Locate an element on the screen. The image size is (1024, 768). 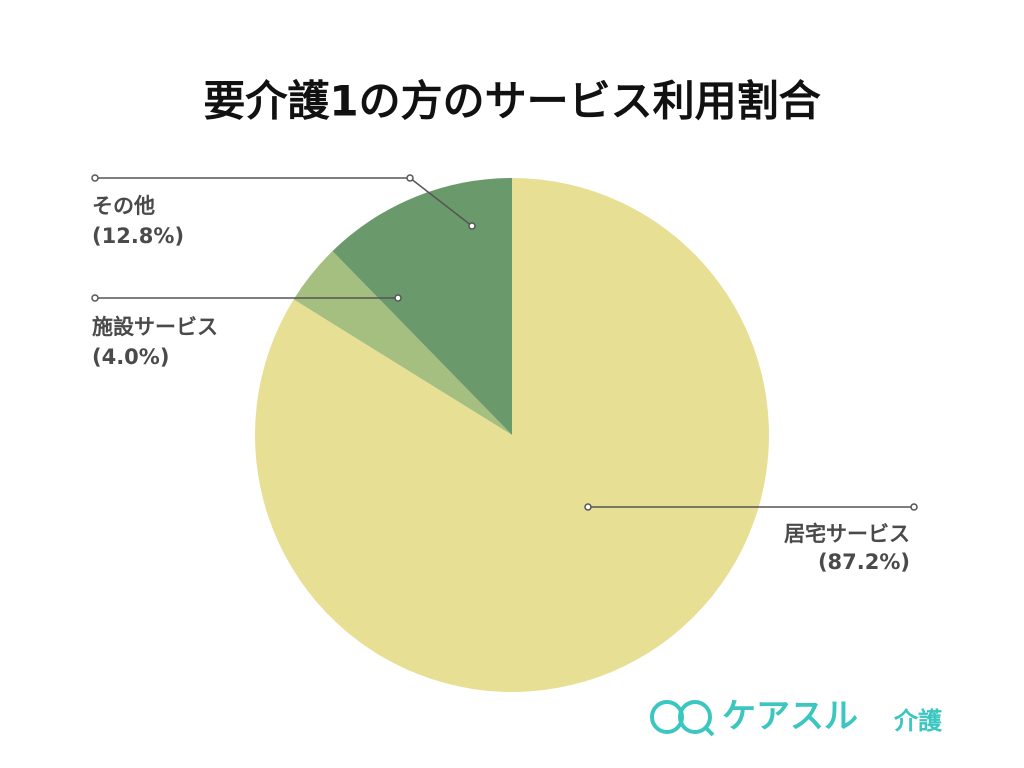
logo: ケアスル 介護 is located at coordinates (796, 717).